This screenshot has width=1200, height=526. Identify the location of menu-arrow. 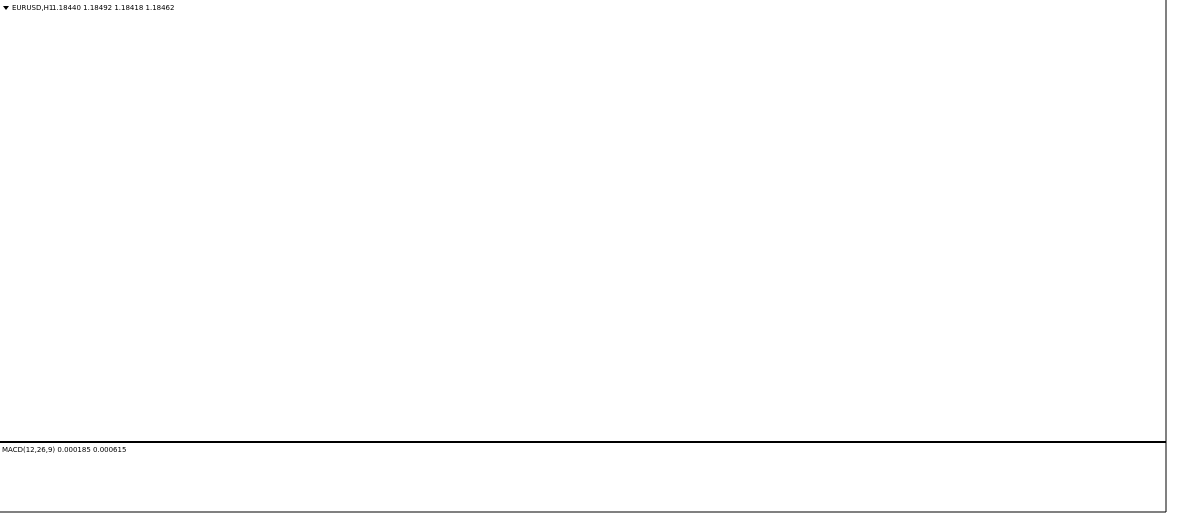
(6, 8).